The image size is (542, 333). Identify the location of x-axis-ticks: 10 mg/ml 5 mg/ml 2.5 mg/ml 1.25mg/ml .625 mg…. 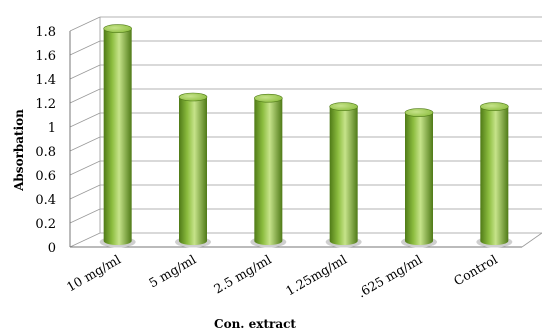
(282, 276).